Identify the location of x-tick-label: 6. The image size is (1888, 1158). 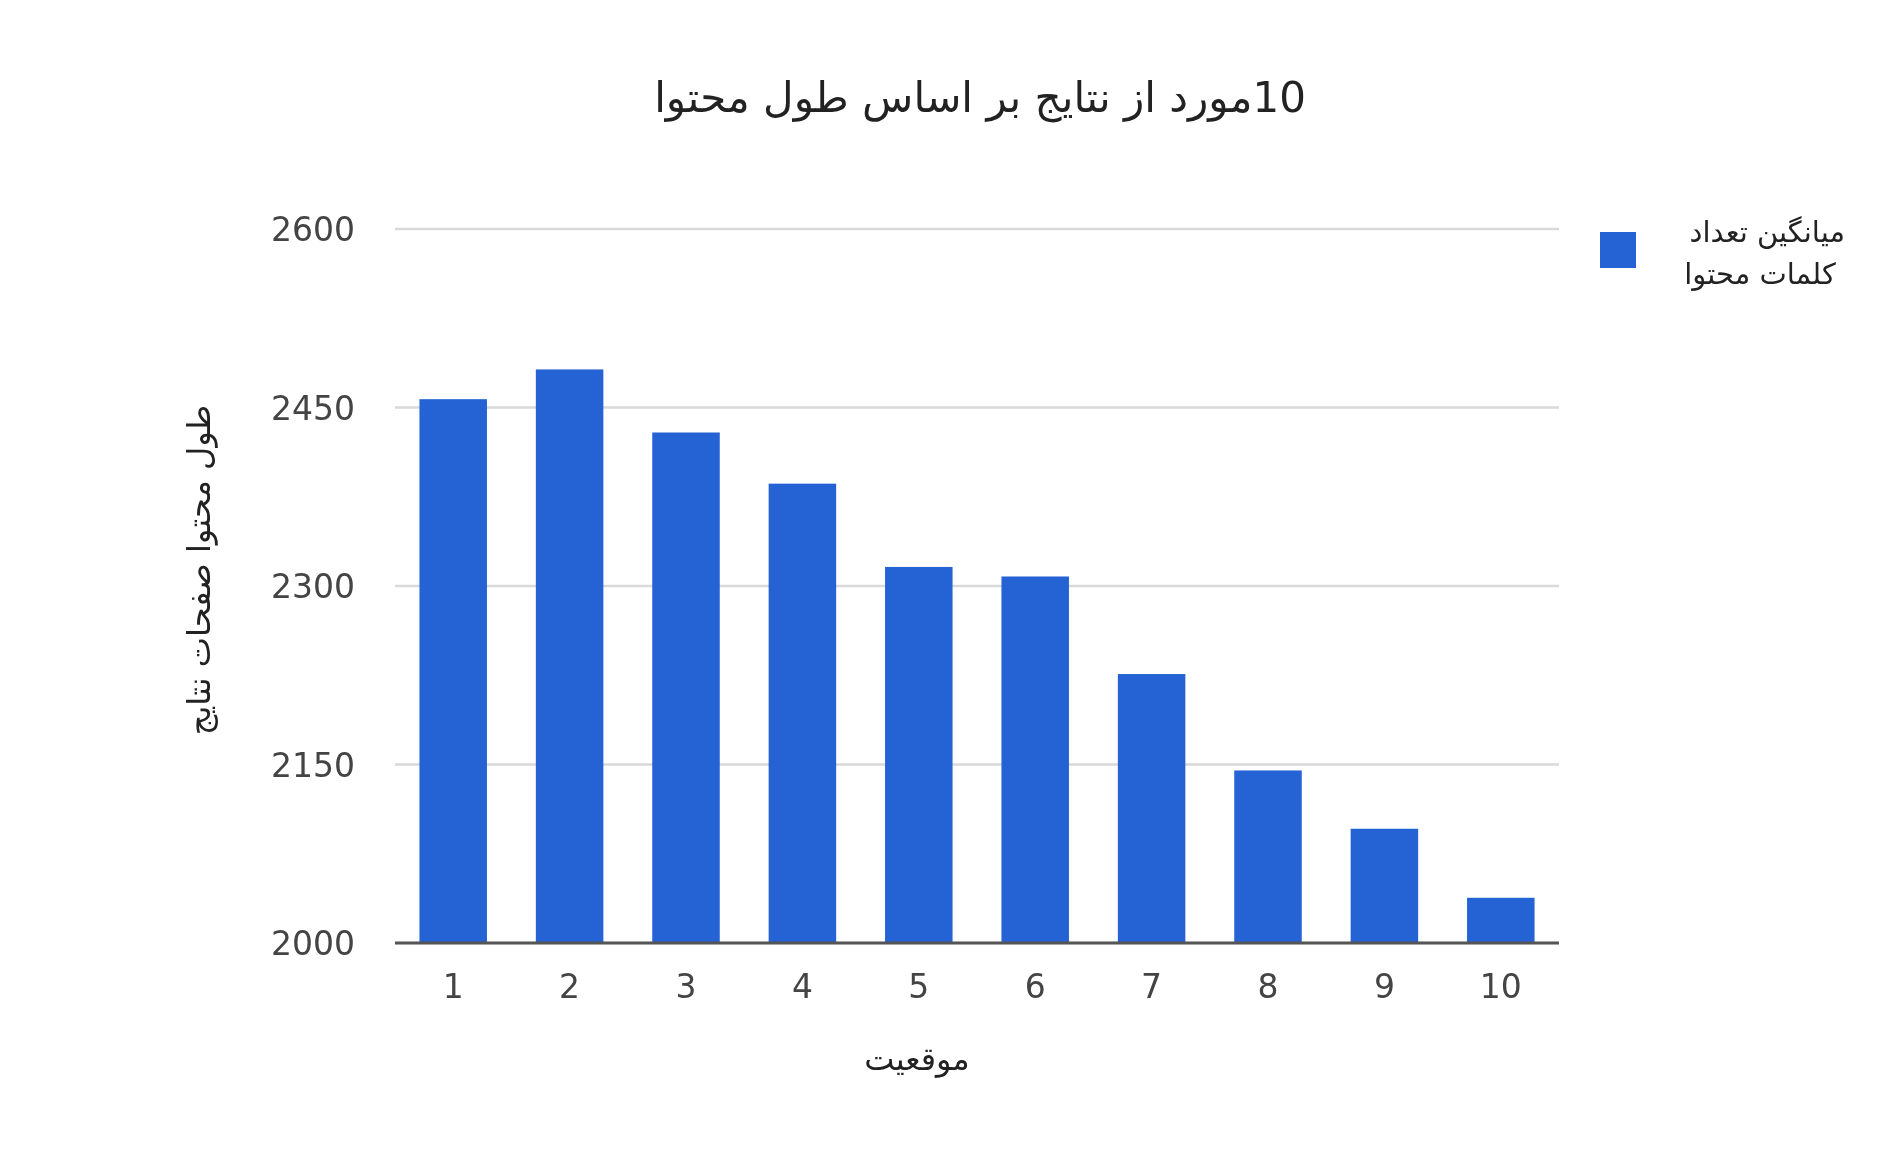
(1035, 986).